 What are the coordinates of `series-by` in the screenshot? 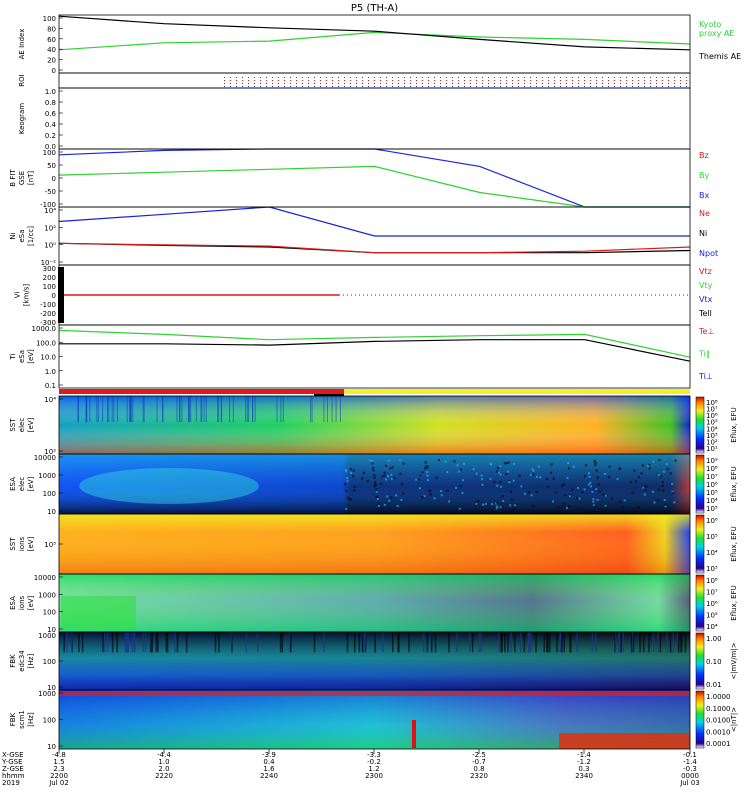 It's located at (374, 186).